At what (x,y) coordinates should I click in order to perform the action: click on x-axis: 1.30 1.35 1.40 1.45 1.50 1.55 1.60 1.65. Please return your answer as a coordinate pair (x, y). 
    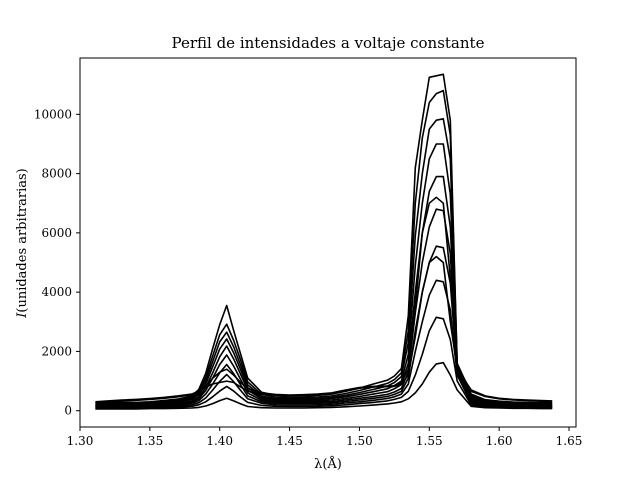
    Looking at the image, I should click on (325, 437).